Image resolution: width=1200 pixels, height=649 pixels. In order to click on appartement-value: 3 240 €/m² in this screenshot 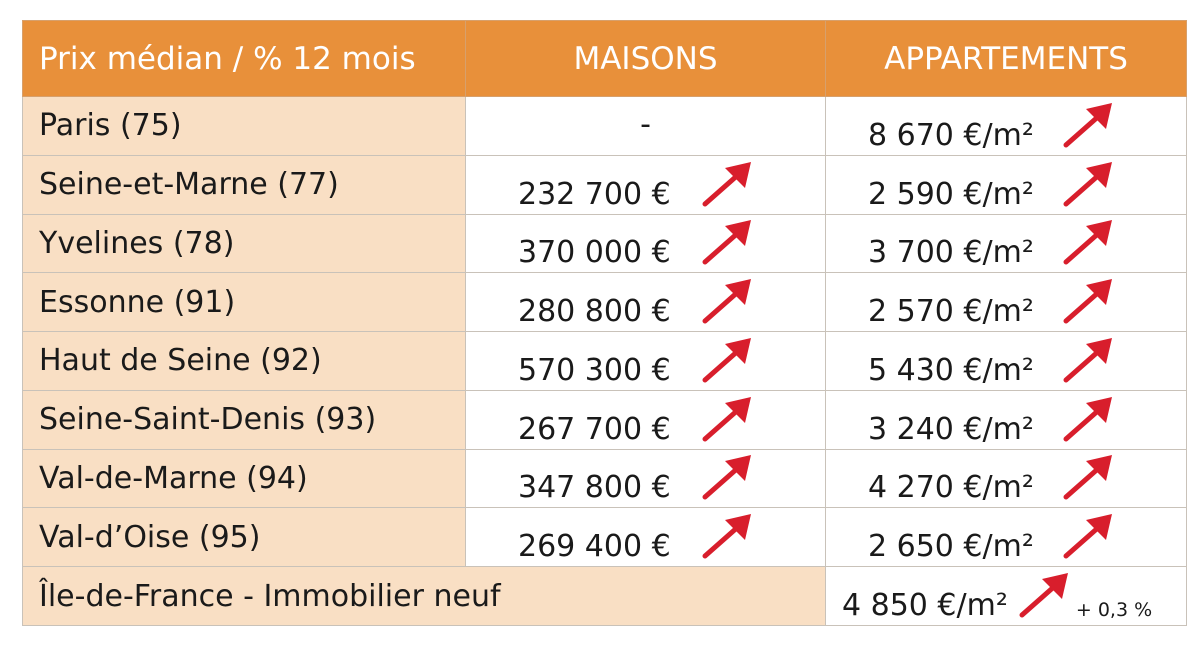, I will do `click(951, 429)`.